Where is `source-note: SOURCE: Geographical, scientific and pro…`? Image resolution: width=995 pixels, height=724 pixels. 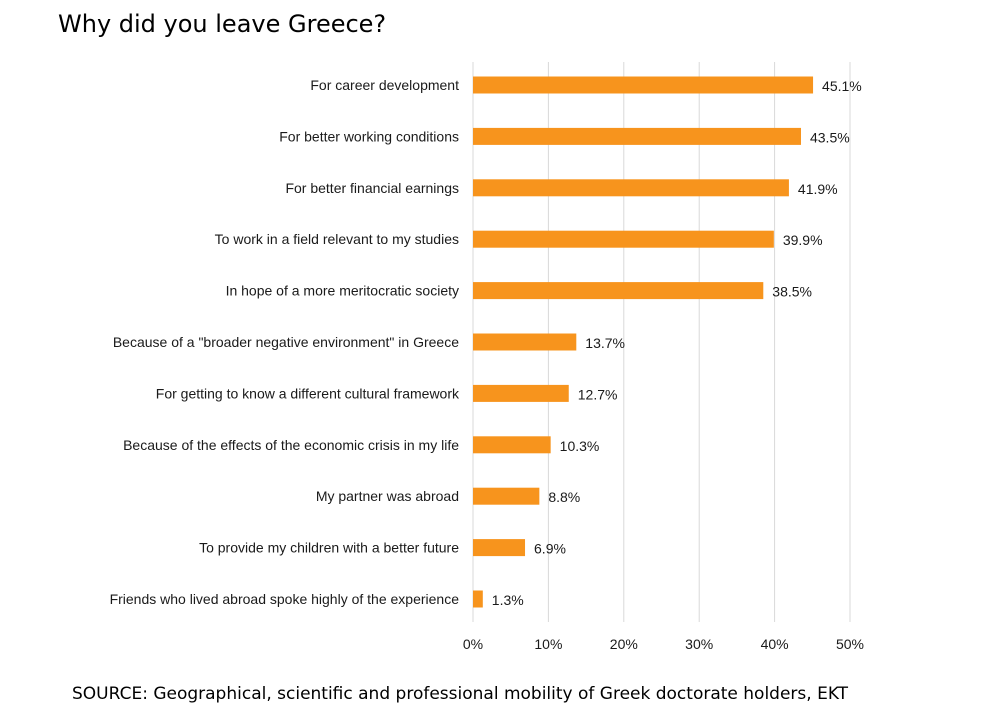 source-note: SOURCE: Geographical, scientific and pro… is located at coordinates (460, 694).